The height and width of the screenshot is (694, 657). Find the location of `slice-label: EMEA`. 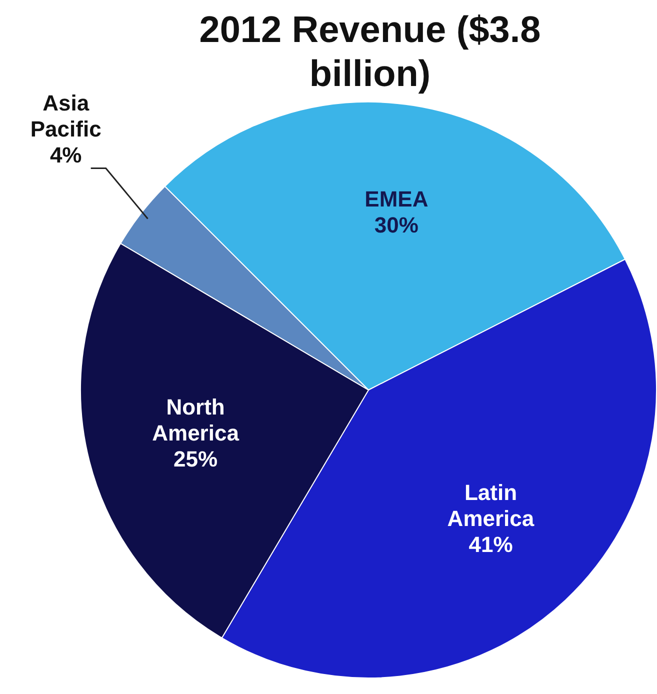

slice-label: EMEA is located at coordinates (396, 199).